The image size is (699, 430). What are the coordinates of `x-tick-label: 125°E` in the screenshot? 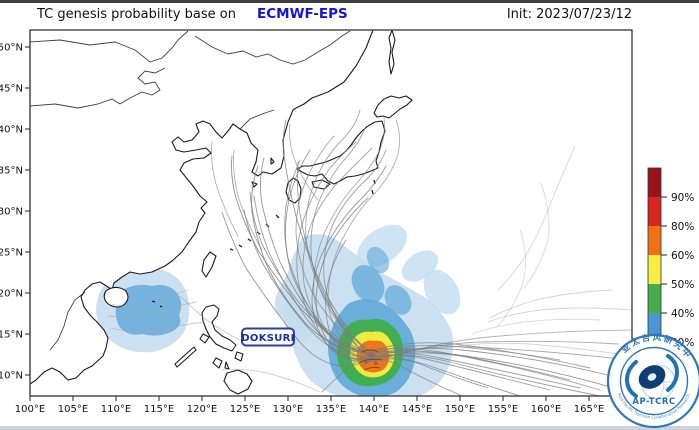 It's located at (245, 409).